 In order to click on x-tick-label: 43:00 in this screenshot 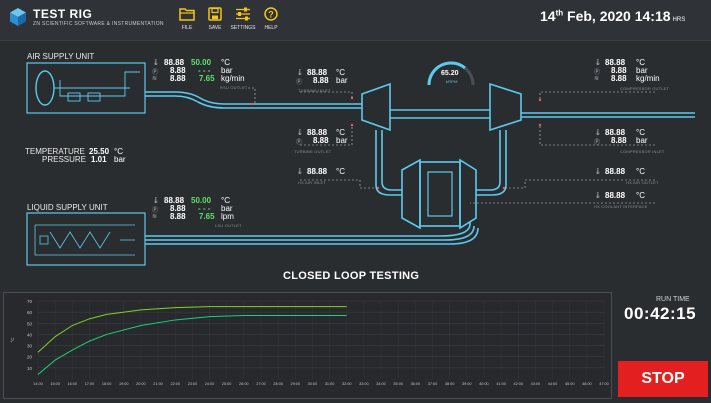, I will do `click(536, 384)`.